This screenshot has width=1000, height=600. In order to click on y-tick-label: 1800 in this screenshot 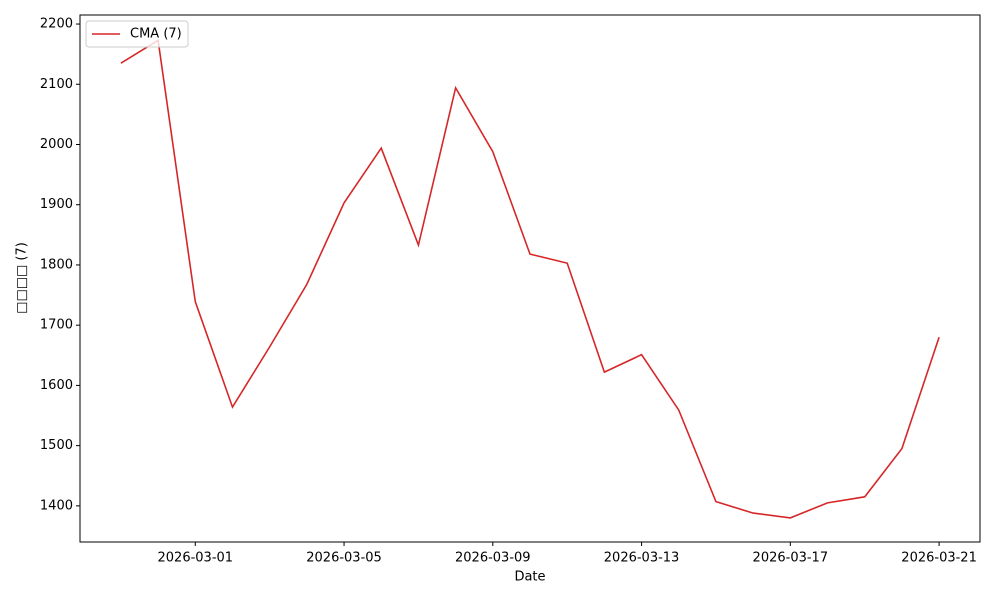, I will do `click(56, 264)`.